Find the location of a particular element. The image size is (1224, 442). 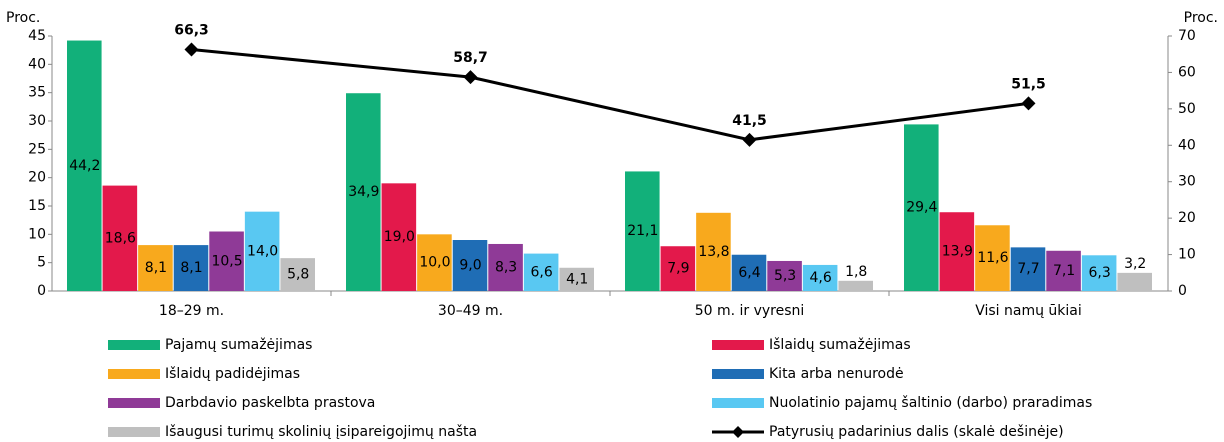

data-label: 7,7 is located at coordinates (1028, 269).